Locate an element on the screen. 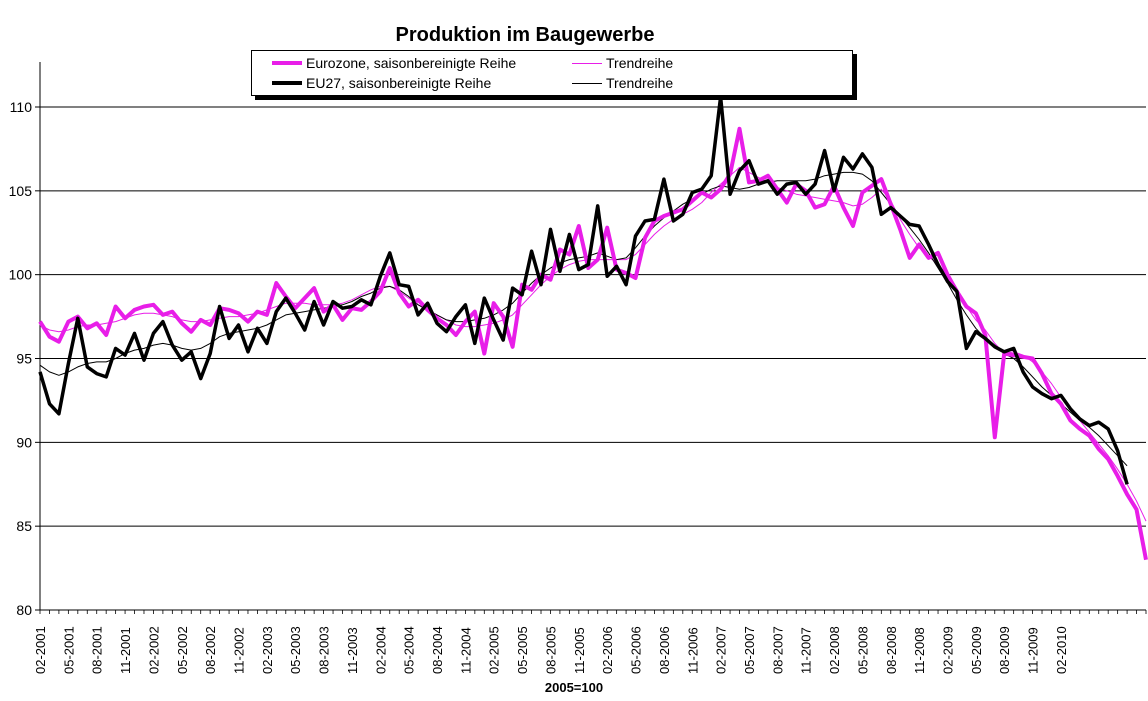  x-tick-label: 02-2008 is located at coordinates (834, 650).